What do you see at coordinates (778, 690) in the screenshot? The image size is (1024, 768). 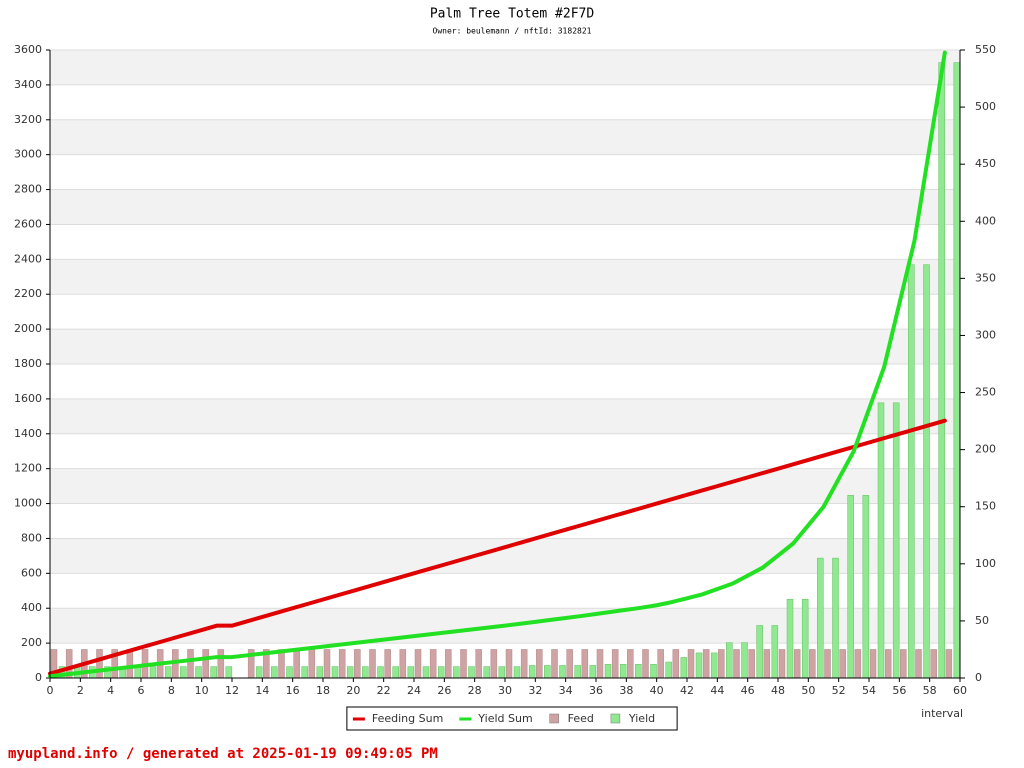 I see `x-tick-label: 48` at bounding box center [778, 690].